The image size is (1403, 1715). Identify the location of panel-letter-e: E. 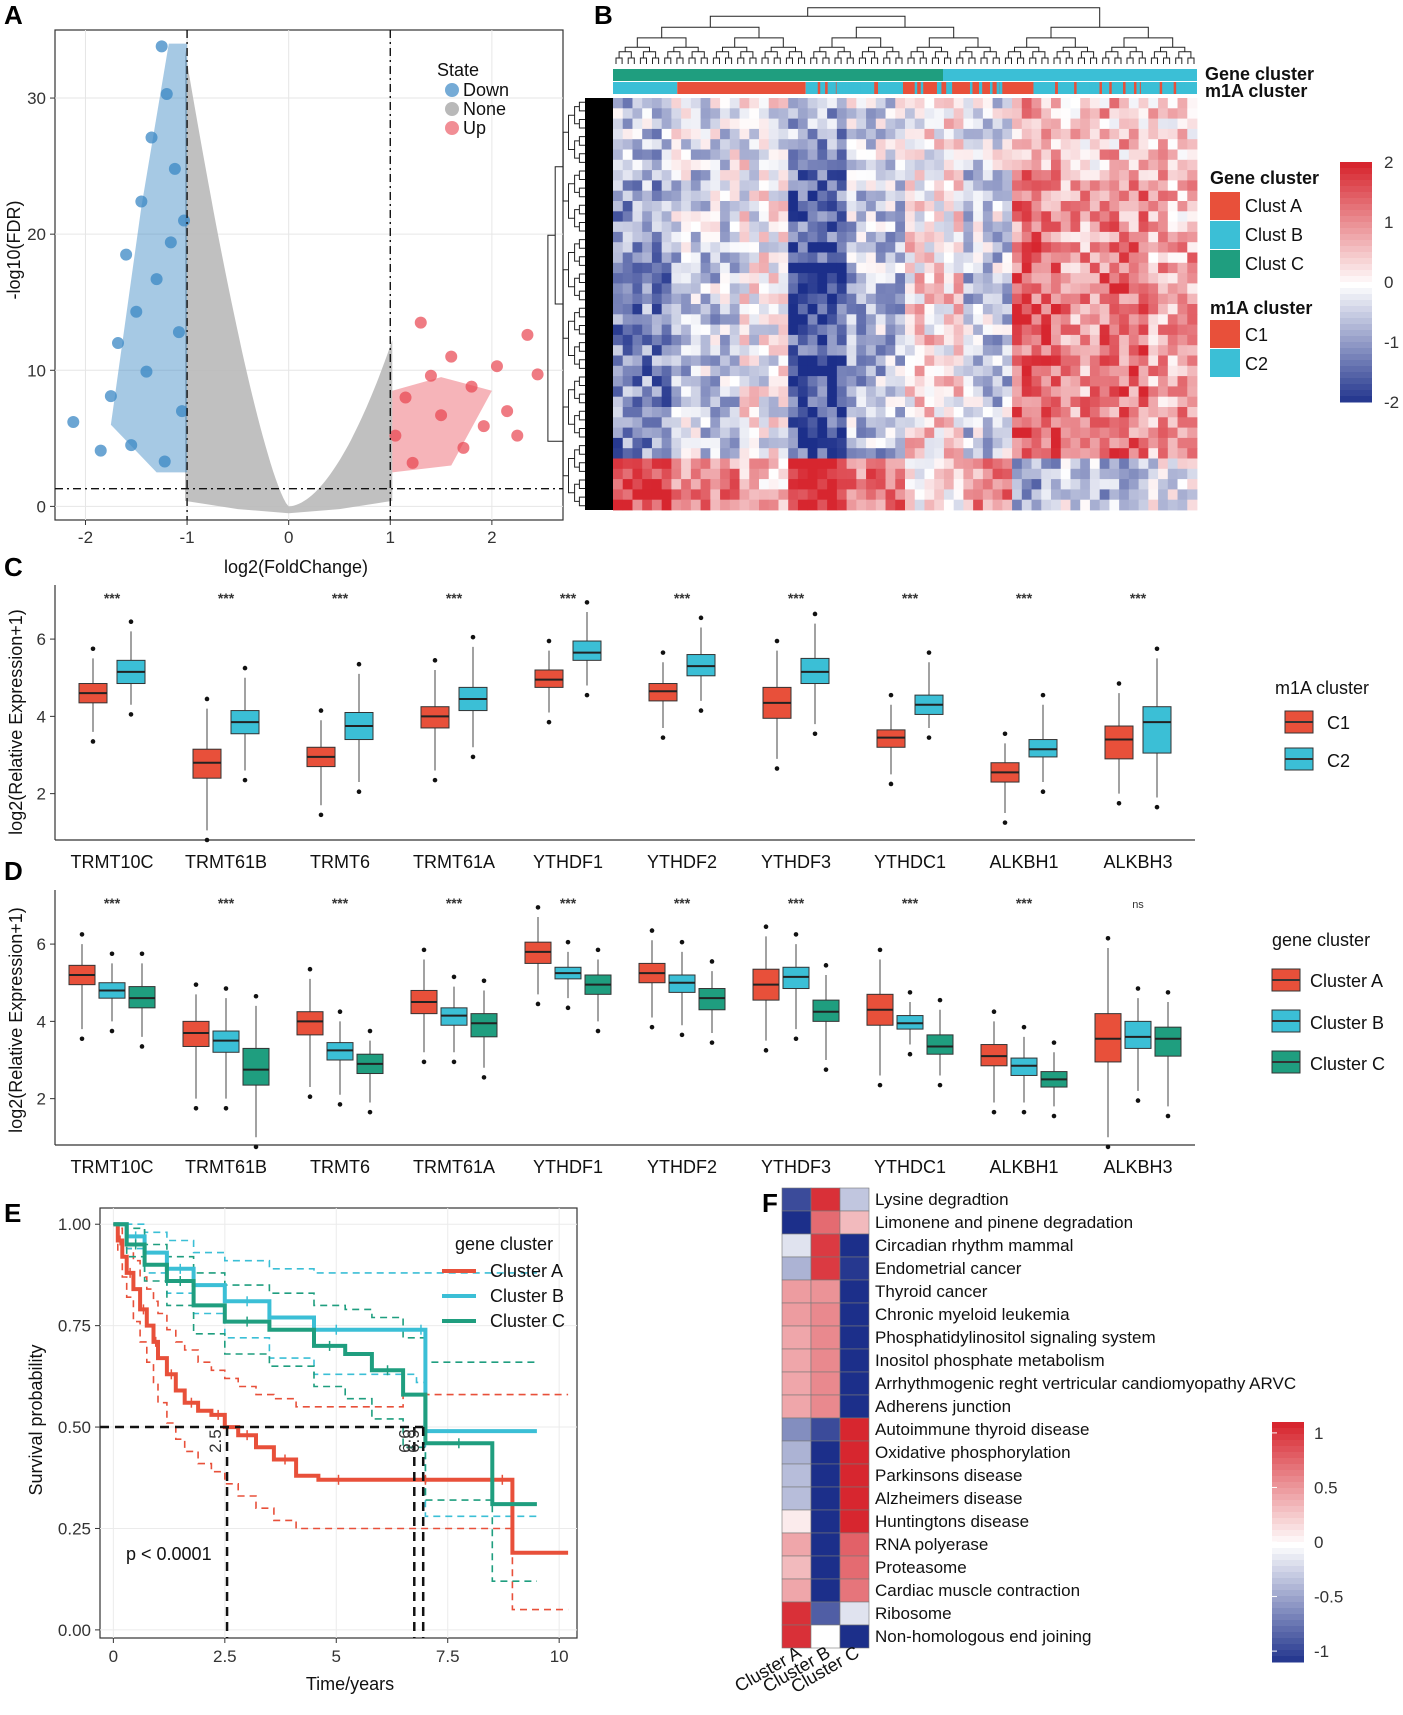
(12, 1213).